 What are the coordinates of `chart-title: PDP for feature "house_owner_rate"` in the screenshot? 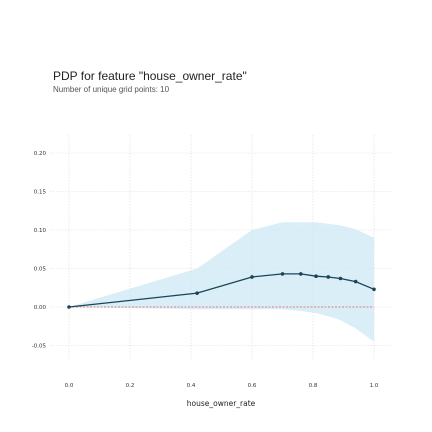 It's located at (150, 76).